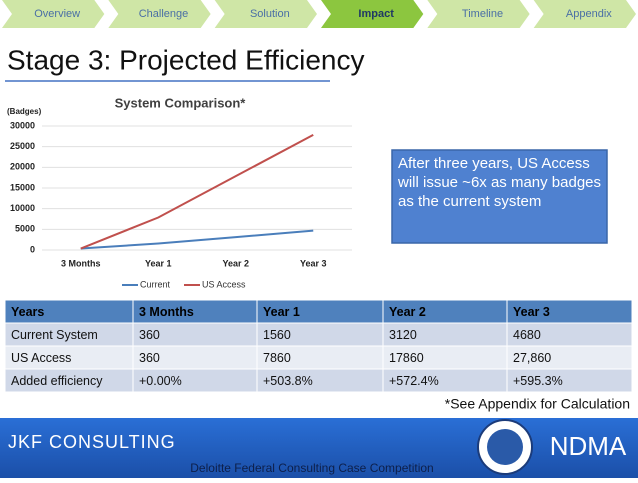 Image resolution: width=638 pixels, height=483 pixels. I want to click on slide-title: Stage 3: Projected Efficiency, so click(185, 59).